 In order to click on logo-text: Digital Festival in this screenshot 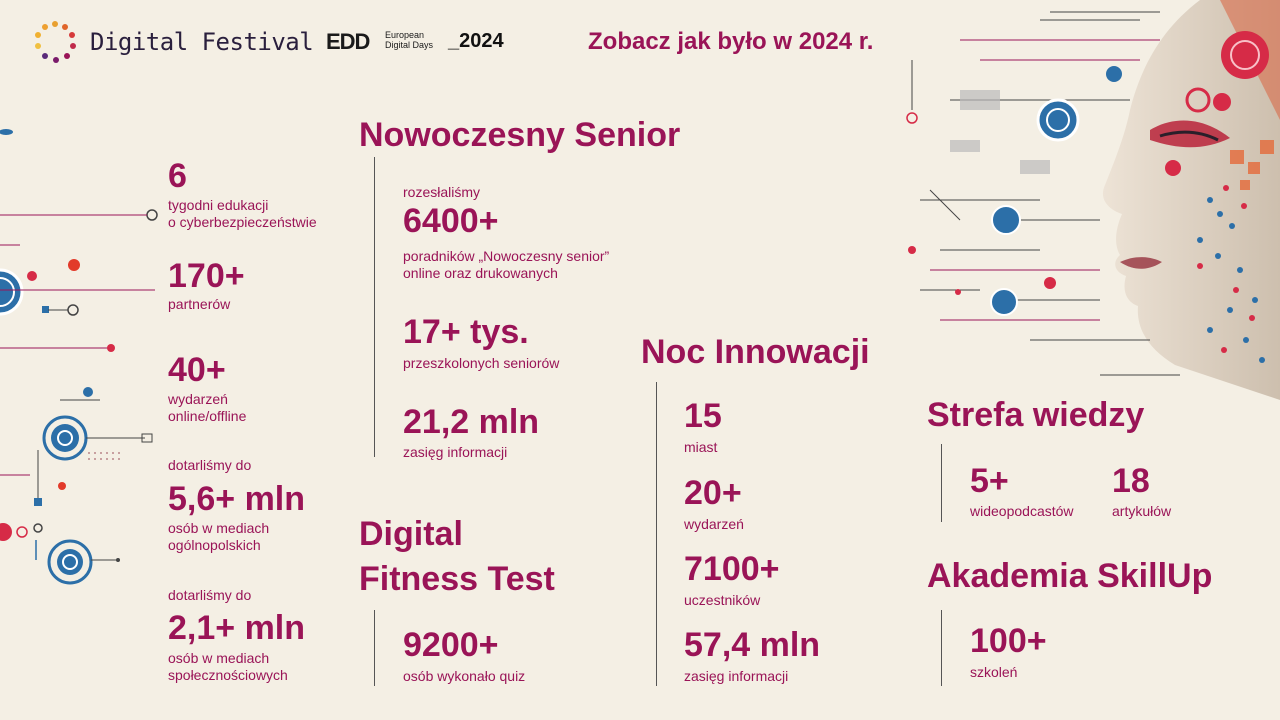, I will do `click(202, 42)`.